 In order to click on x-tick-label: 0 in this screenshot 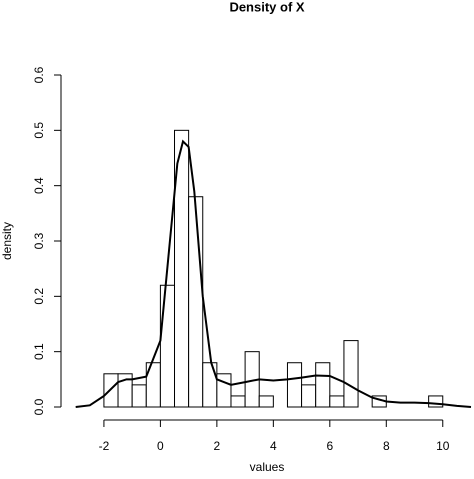, I will do `click(160, 446)`.